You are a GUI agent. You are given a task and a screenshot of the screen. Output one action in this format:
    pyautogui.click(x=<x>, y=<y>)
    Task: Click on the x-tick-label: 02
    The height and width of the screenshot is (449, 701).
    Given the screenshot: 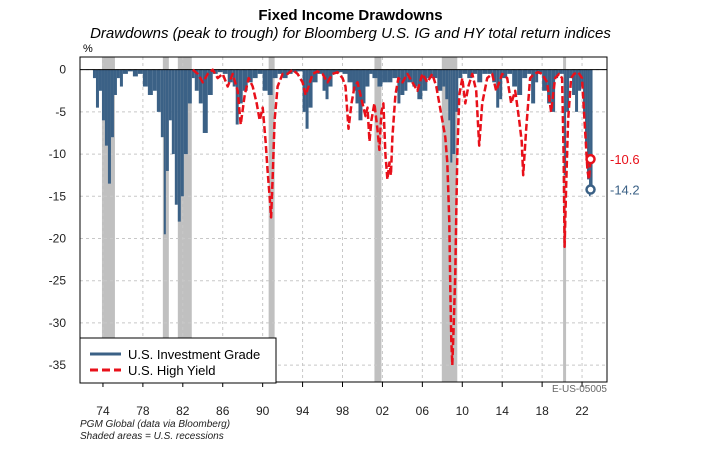 What is the action you would take?
    pyautogui.click(x=383, y=411)
    